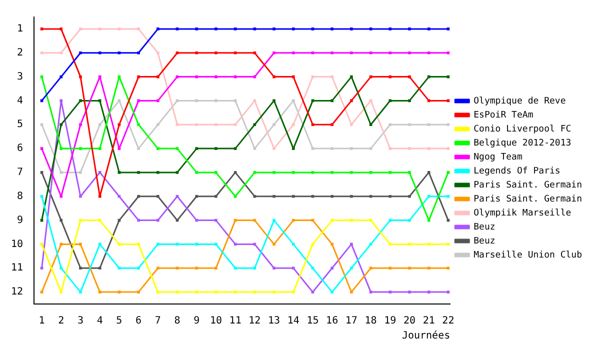  I want to click on x-tick-label: 6, so click(139, 321).